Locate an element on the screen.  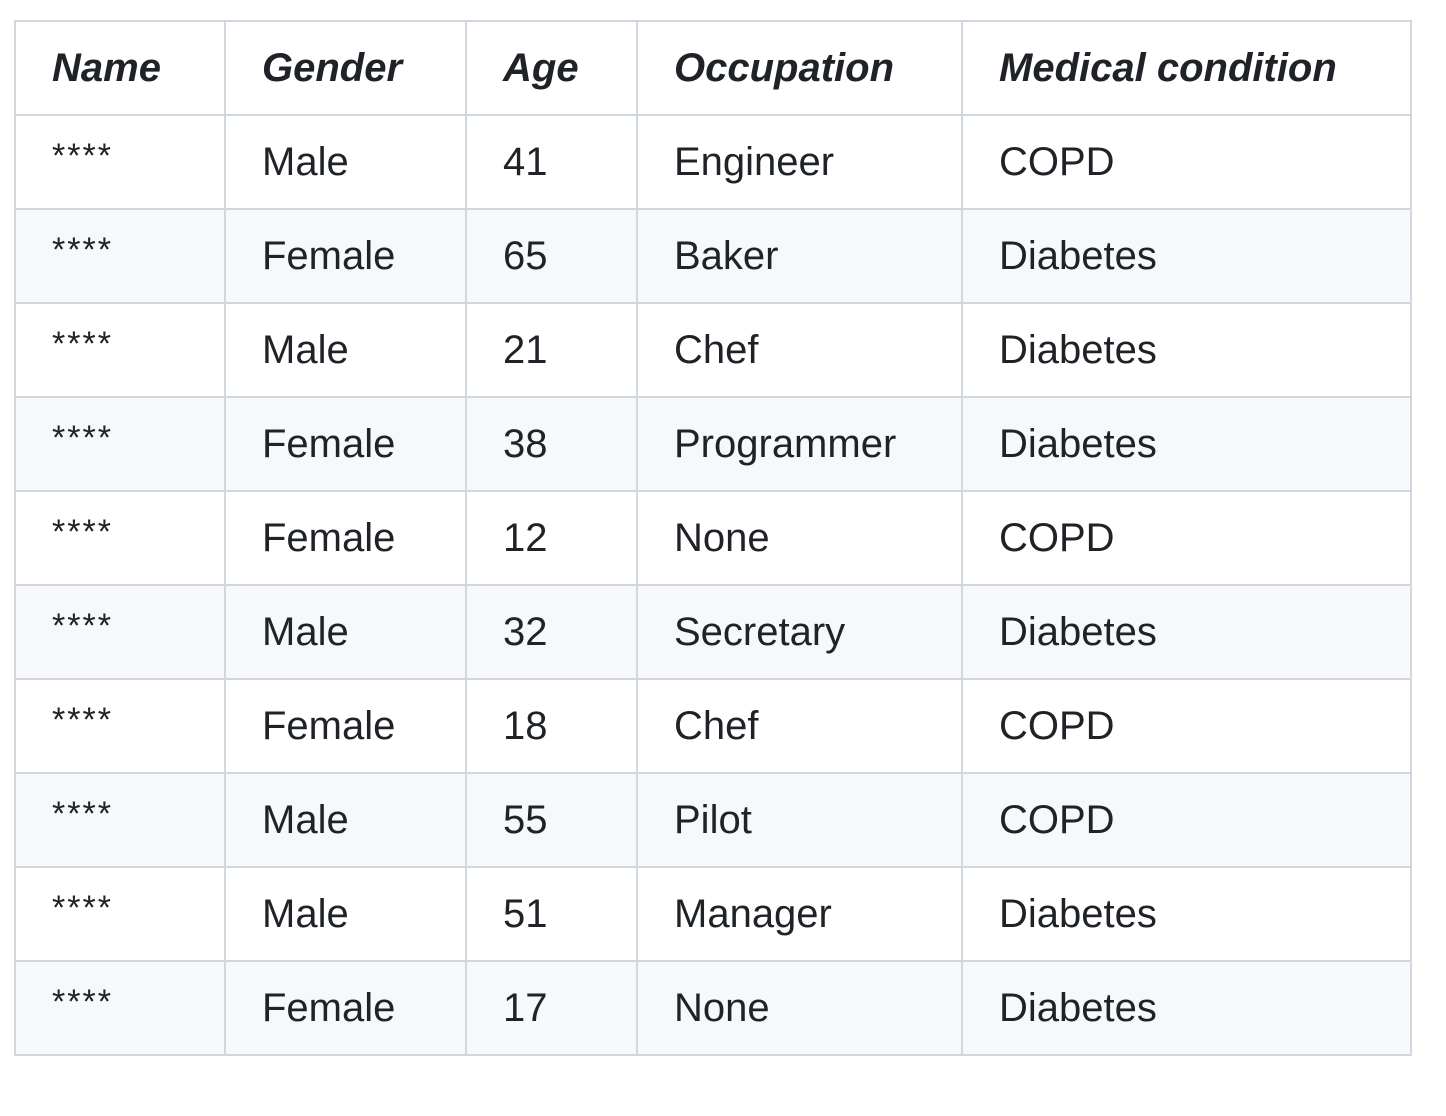
table-row: **** Male 51 Manager Diabetes is located at coordinates (713, 914).